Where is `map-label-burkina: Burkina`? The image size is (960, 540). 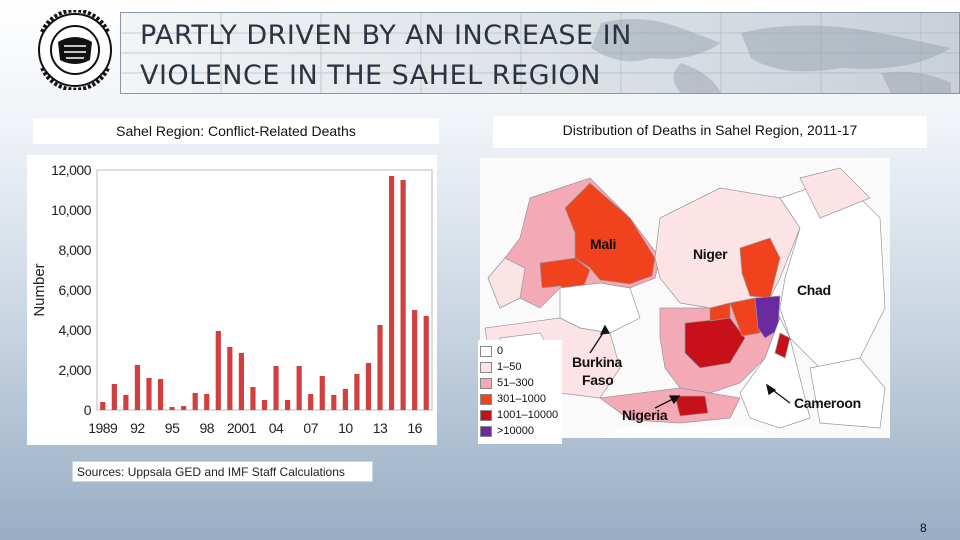
map-label-burkina: Burkina is located at coordinates (597, 362).